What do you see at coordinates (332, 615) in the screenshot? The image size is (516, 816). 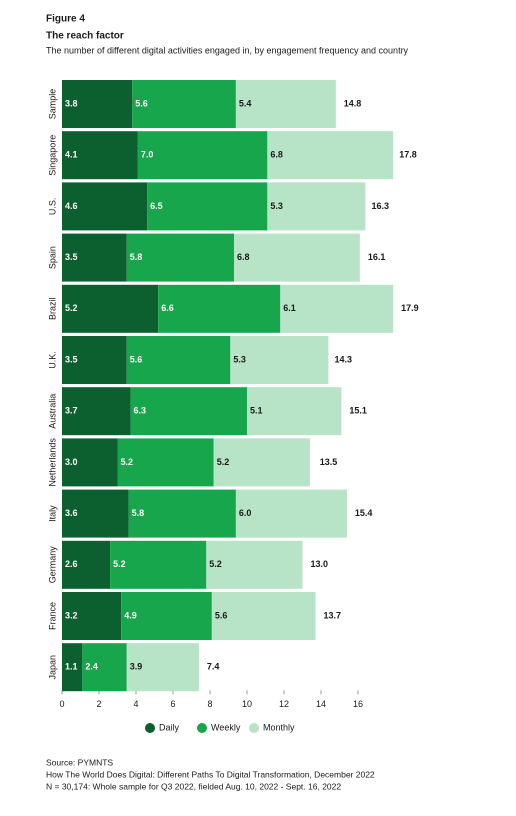 I see `total-label: 13.7` at bounding box center [332, 615].